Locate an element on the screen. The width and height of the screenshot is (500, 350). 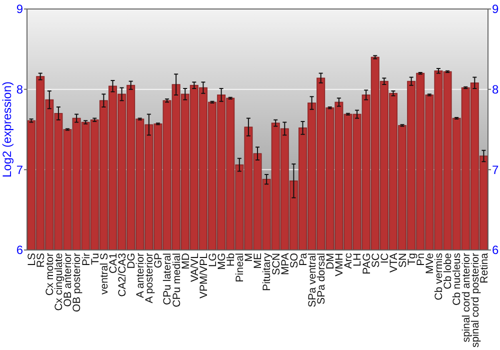
y2-tick-label: 6 is located at coordinates (495, 250).